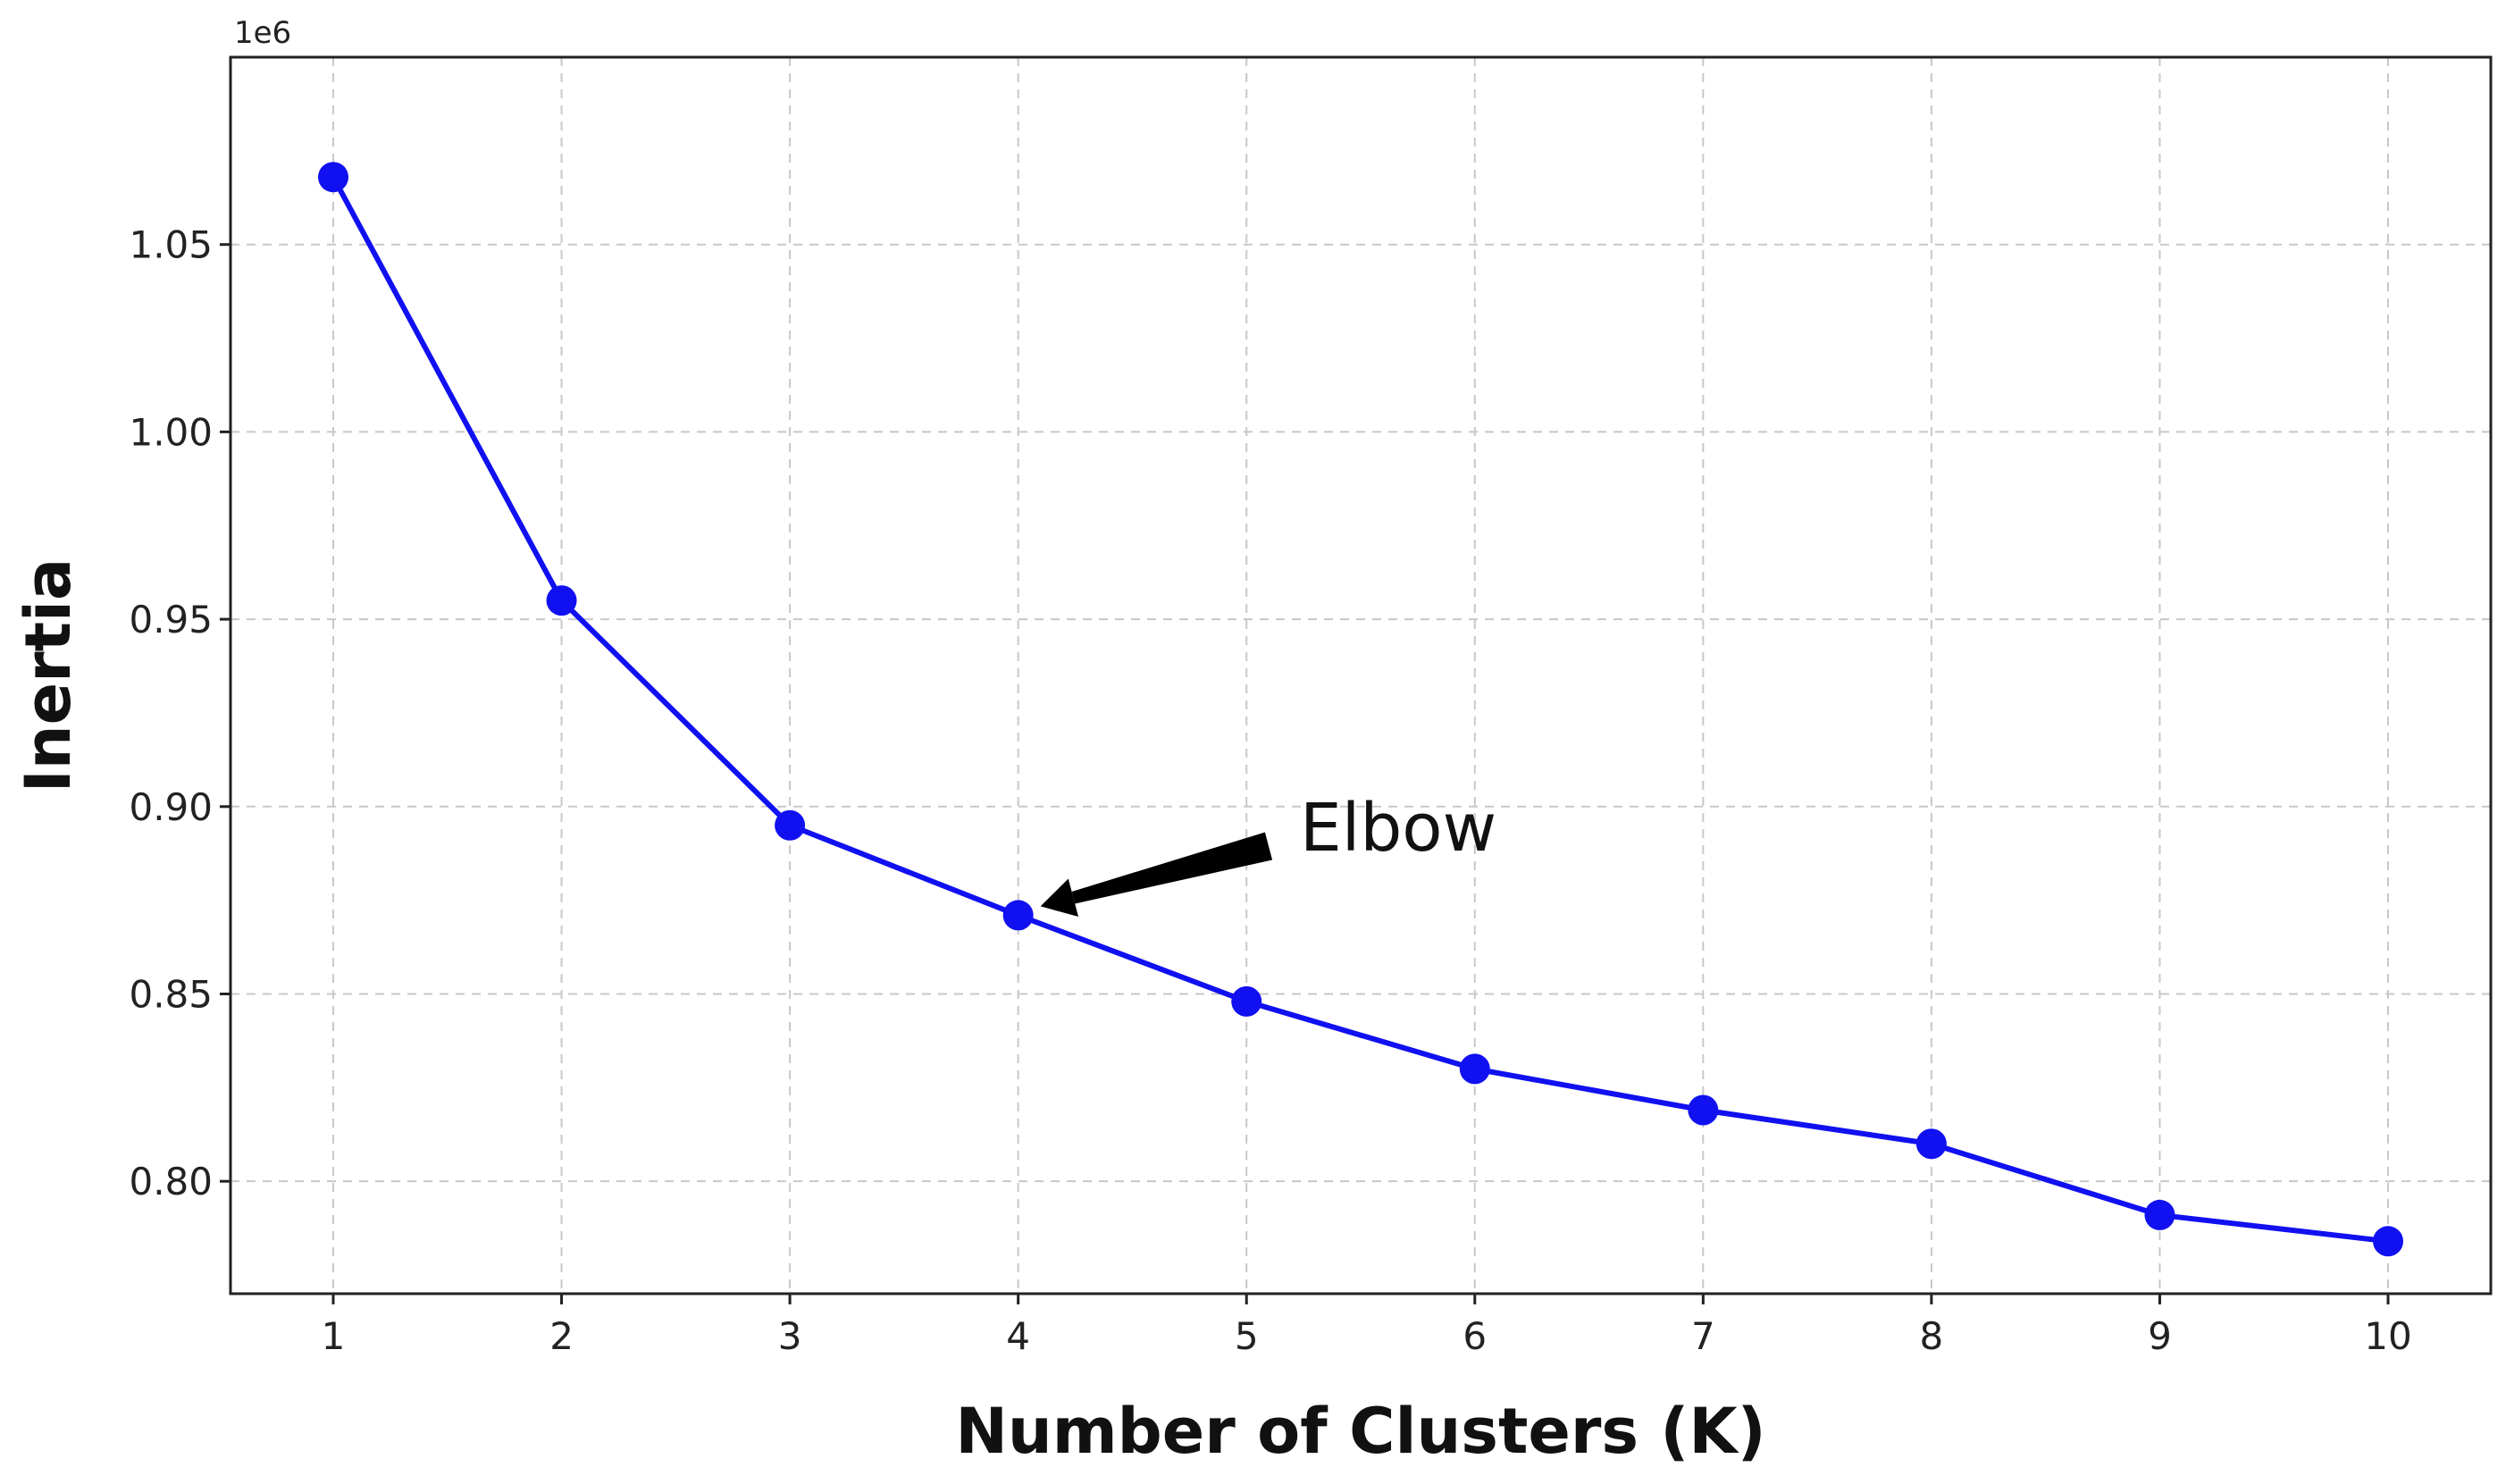 The height and width of the screenshot is (1484, 2506). I want to click on y-axis-title: Inertia, so click(48, 676).